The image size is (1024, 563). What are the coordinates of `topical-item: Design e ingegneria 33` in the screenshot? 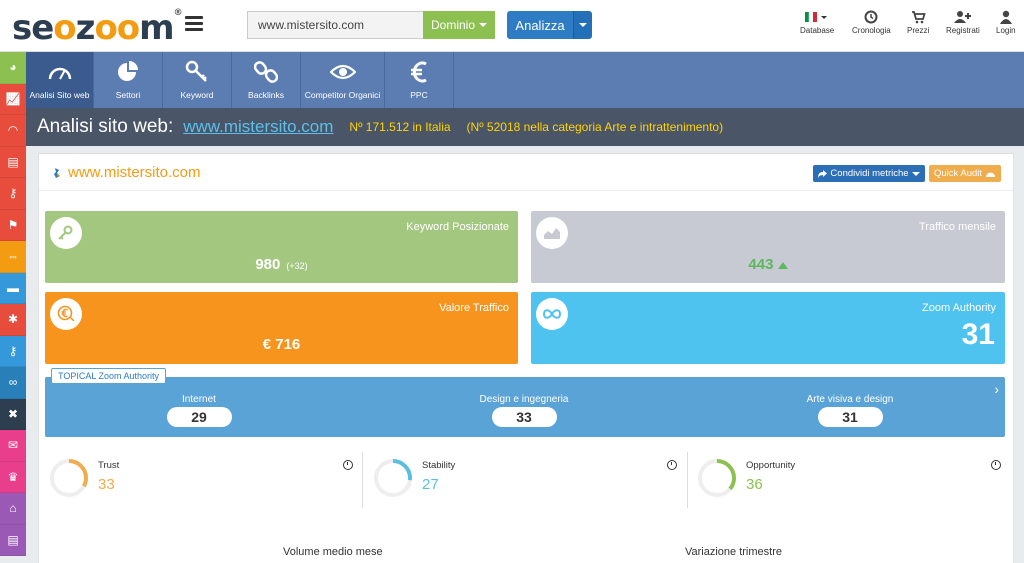 It's located at (524, 410).